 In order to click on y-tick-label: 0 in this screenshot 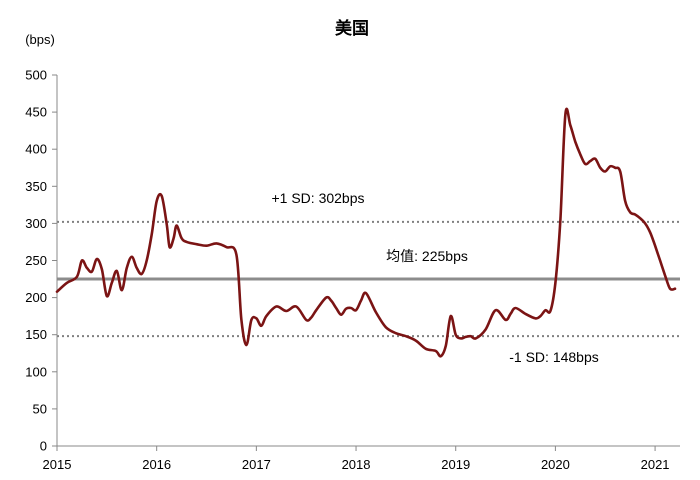, I will do `click(43, 446)`.